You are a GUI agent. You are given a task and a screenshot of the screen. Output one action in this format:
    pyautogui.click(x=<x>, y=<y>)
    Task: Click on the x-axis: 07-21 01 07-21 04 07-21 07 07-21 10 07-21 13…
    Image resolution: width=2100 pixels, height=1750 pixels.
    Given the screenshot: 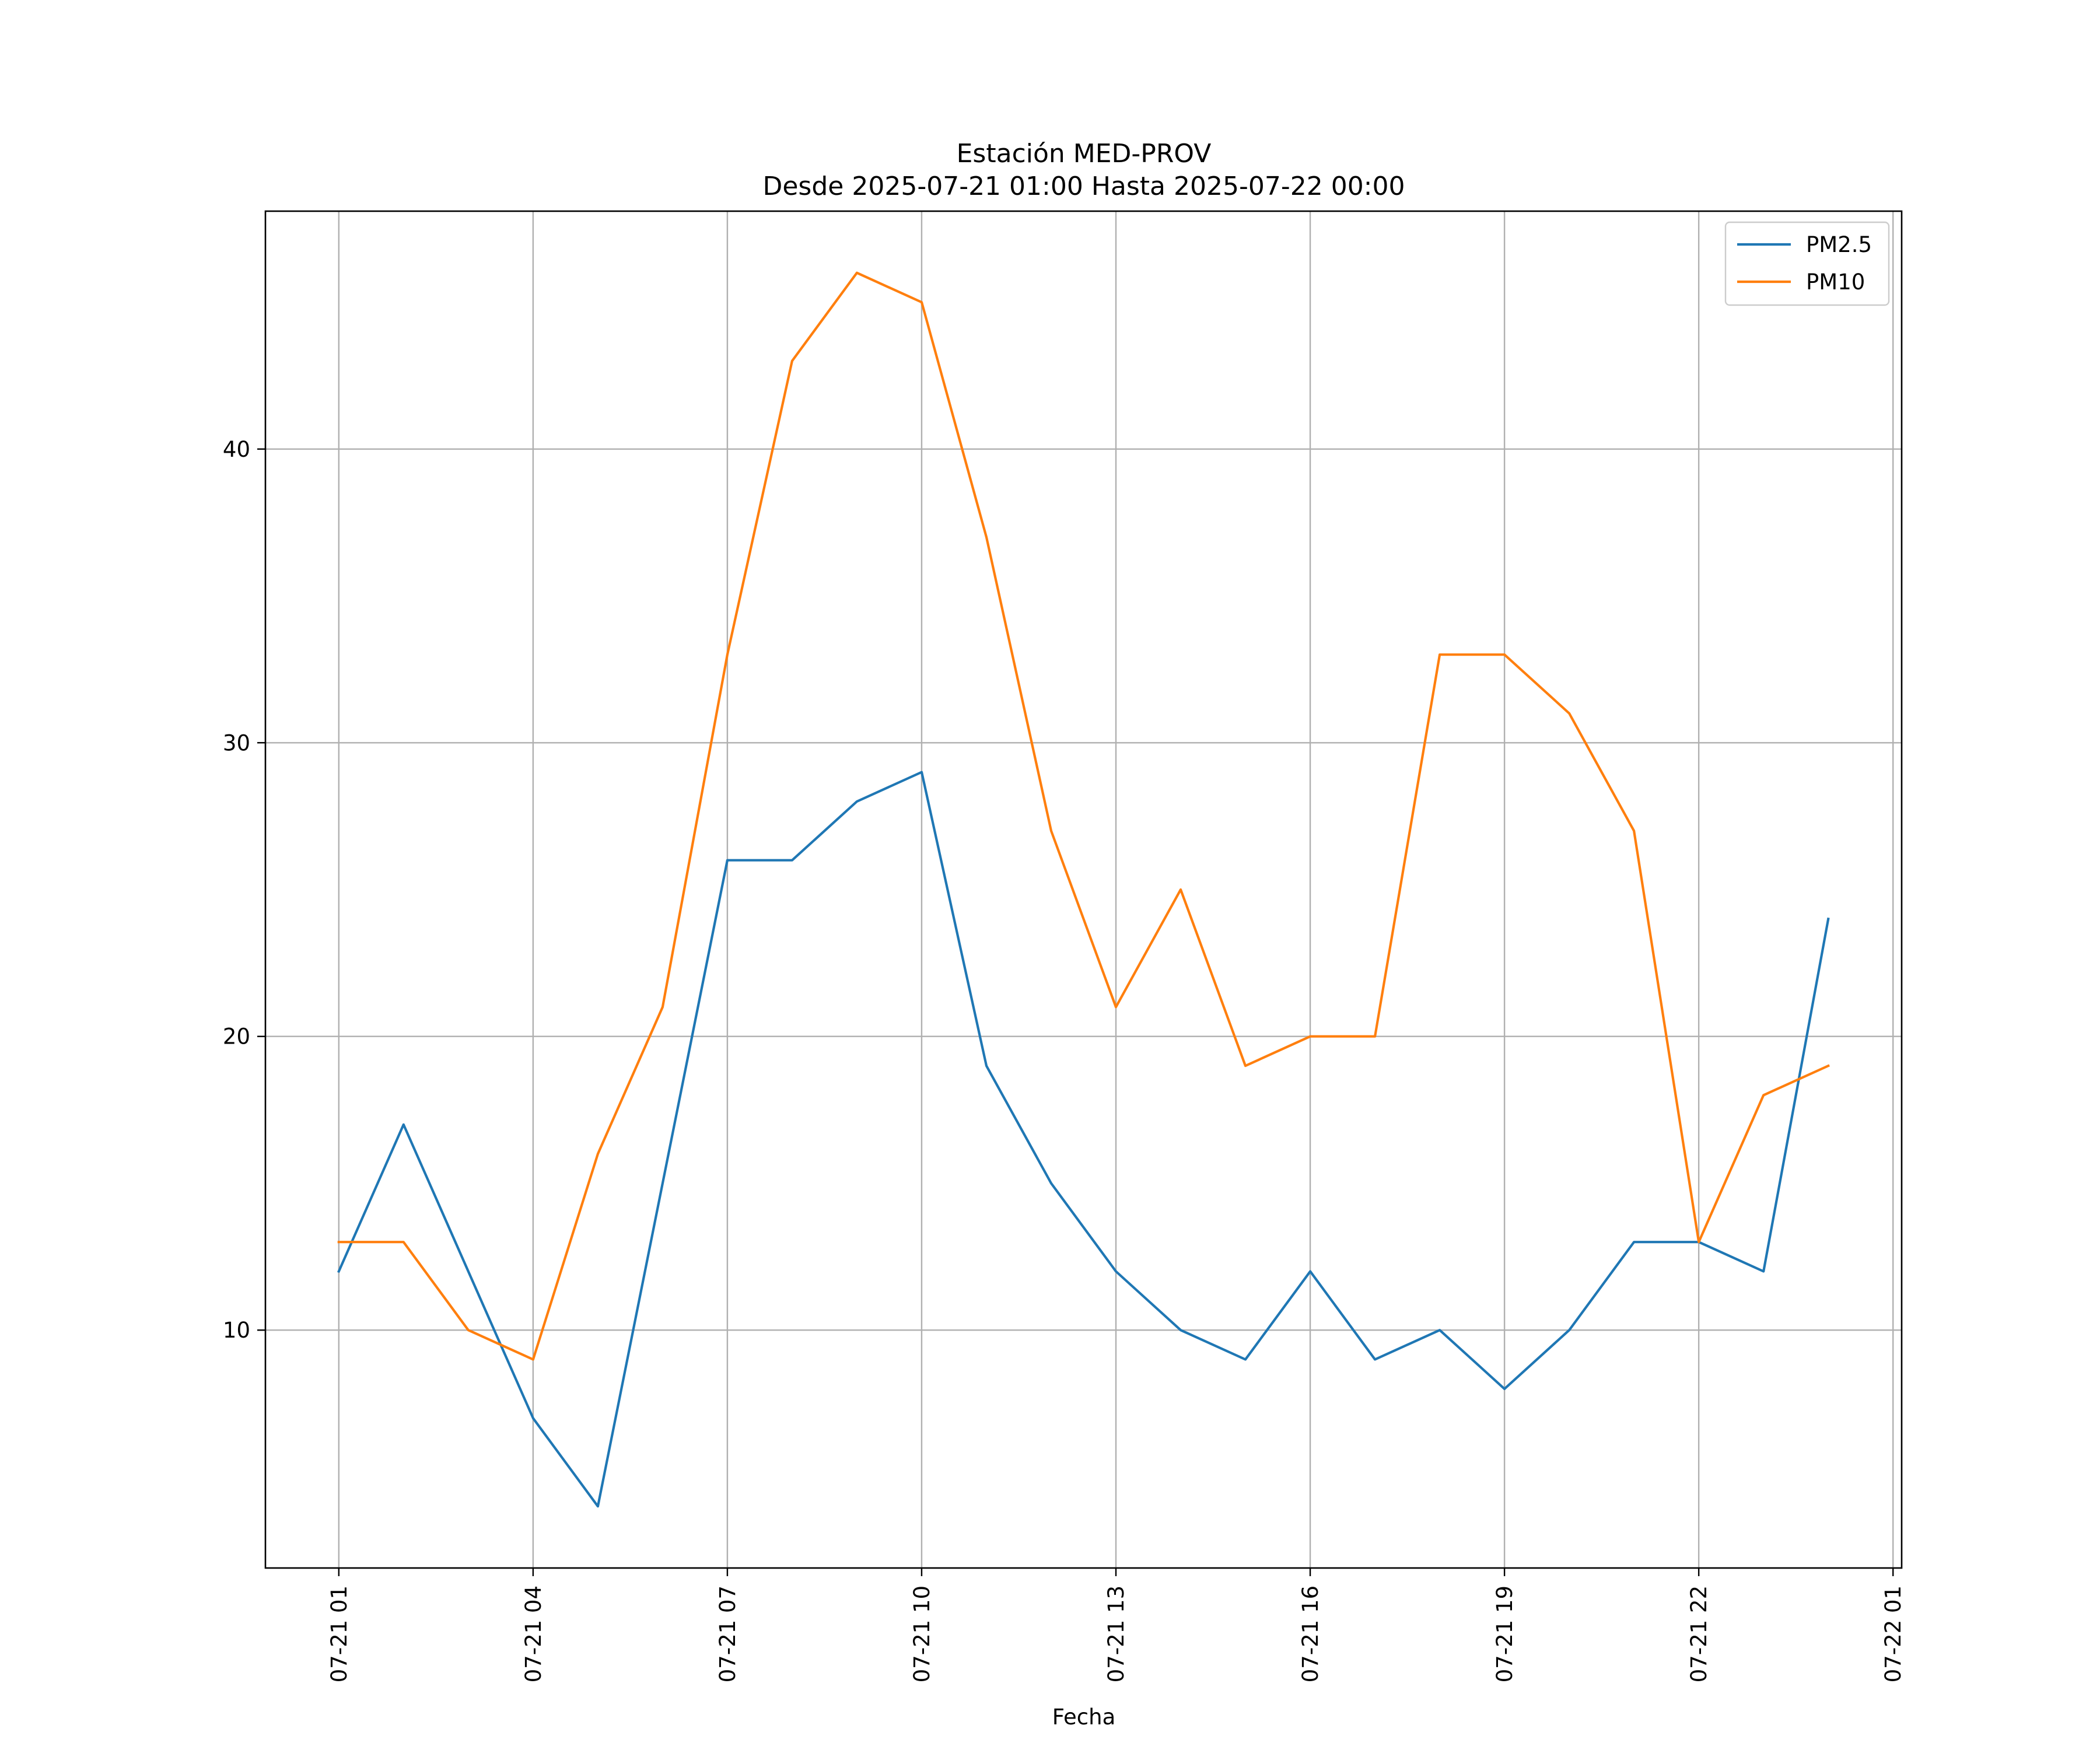 What is the action you would take?
    pyautogui.click(x=1116, y=1625)
    